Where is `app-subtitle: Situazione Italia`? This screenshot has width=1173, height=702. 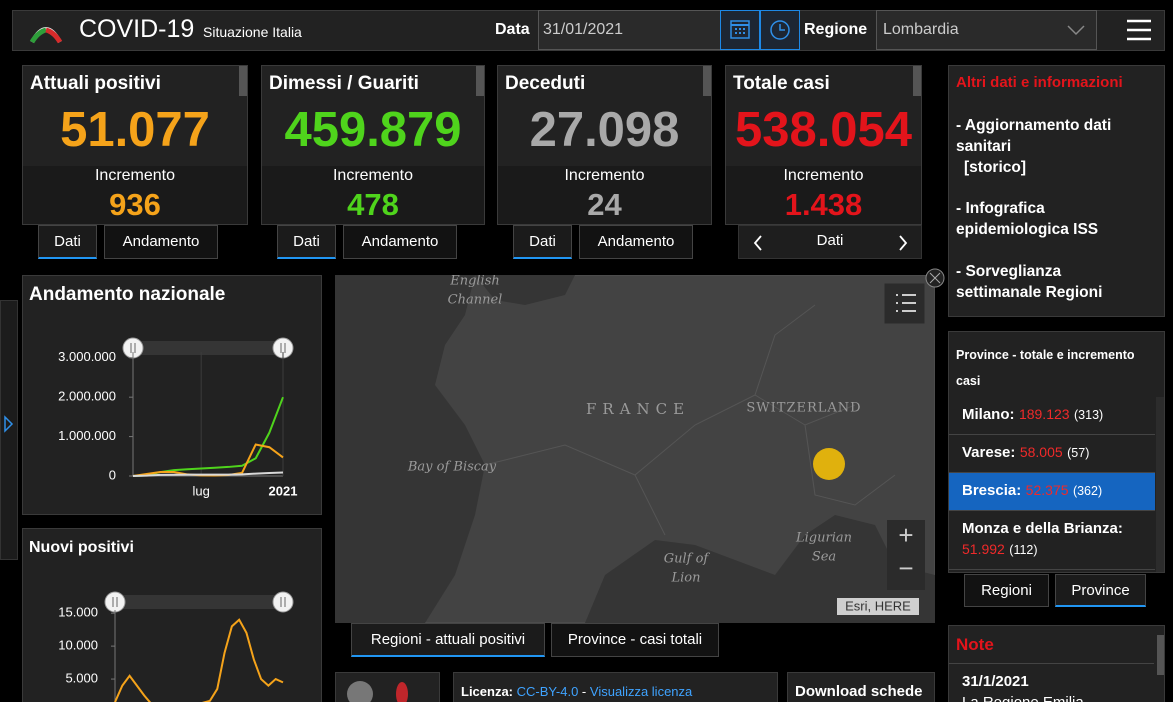 app-subtitle: Situazione Italia is located at coordinates (252, 32).